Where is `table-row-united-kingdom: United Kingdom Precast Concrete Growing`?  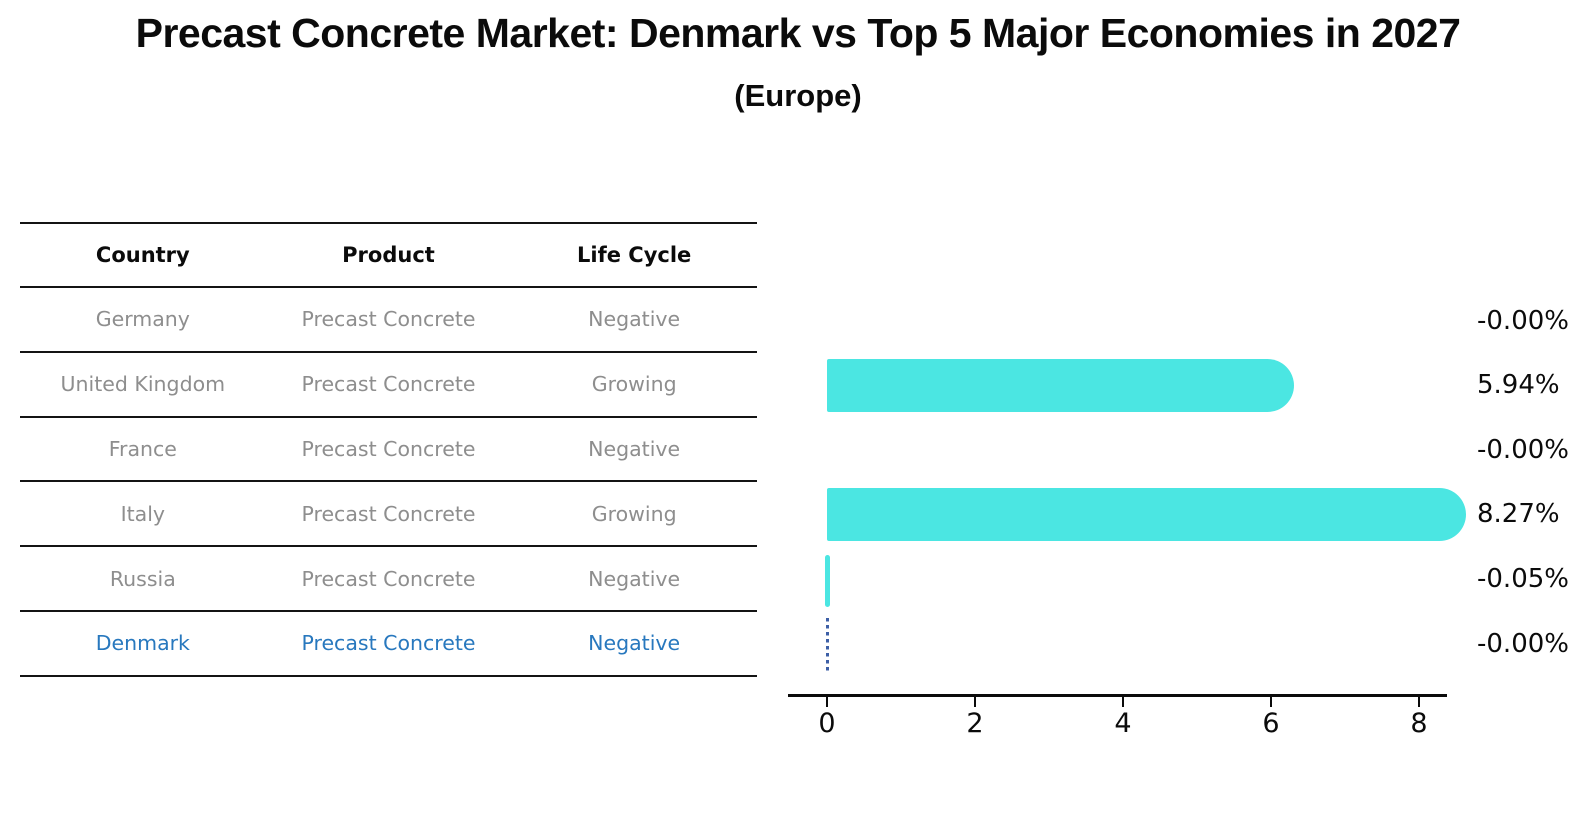
table-row-united-kingdom: United Kingdom Precast Concrete Growing is located at coordinates (388, 385).